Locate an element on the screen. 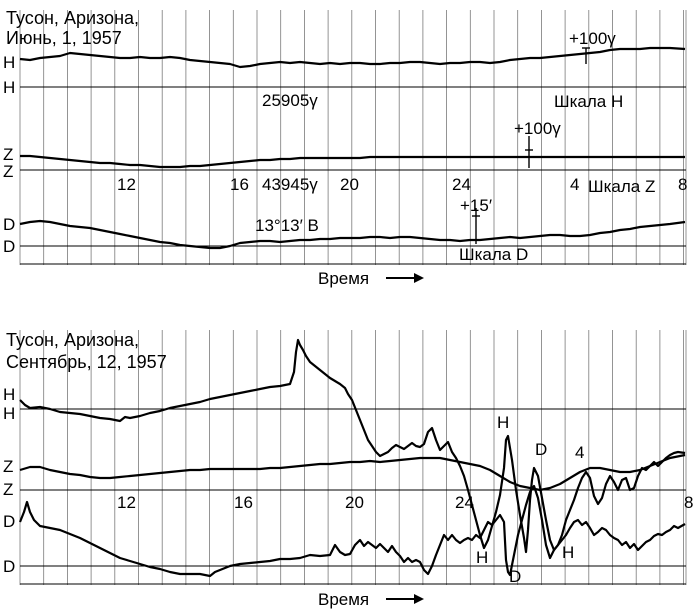 The width and height of the screenshot is (700, 610). panel1-z-value: 43945γ is located at coordinates (290, 184).